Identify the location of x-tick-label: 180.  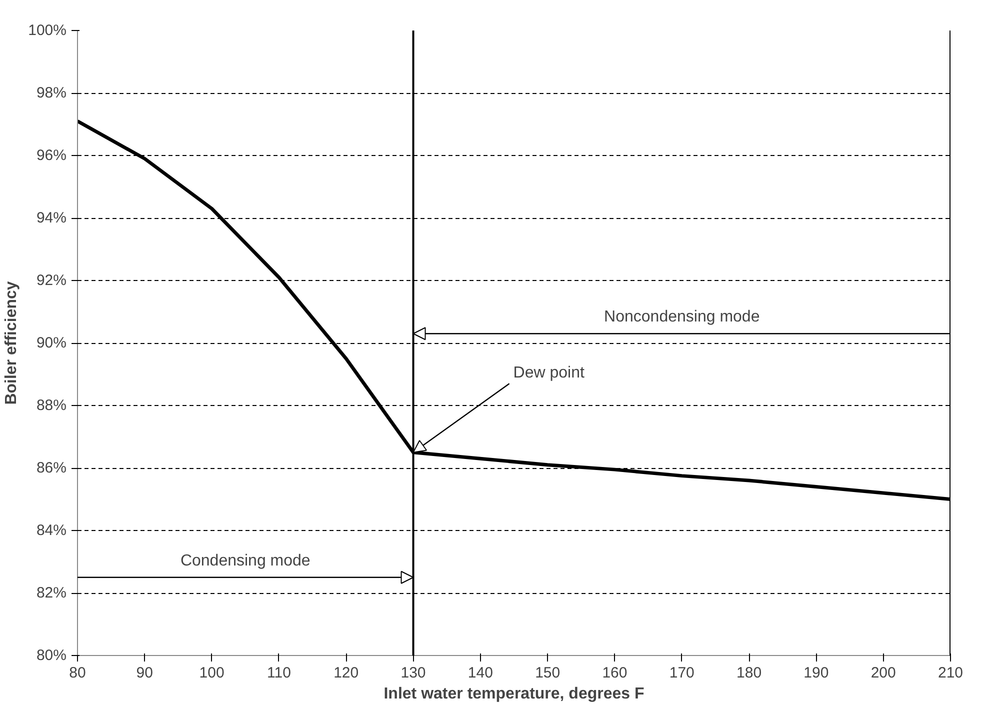
(749, 673).